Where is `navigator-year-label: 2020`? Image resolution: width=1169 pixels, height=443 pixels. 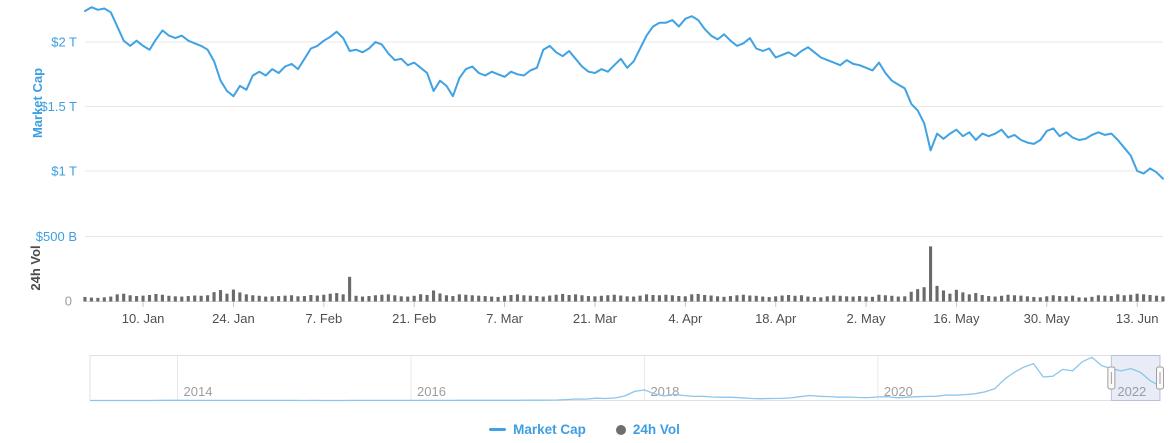 navigator-year-label: 2020 is located at coordinates (898, 391).